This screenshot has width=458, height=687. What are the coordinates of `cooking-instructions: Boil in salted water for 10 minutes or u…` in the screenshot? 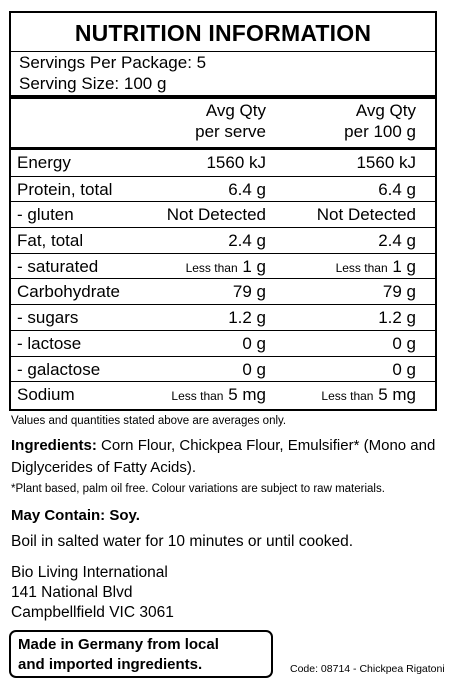 It's located at (182, 541).